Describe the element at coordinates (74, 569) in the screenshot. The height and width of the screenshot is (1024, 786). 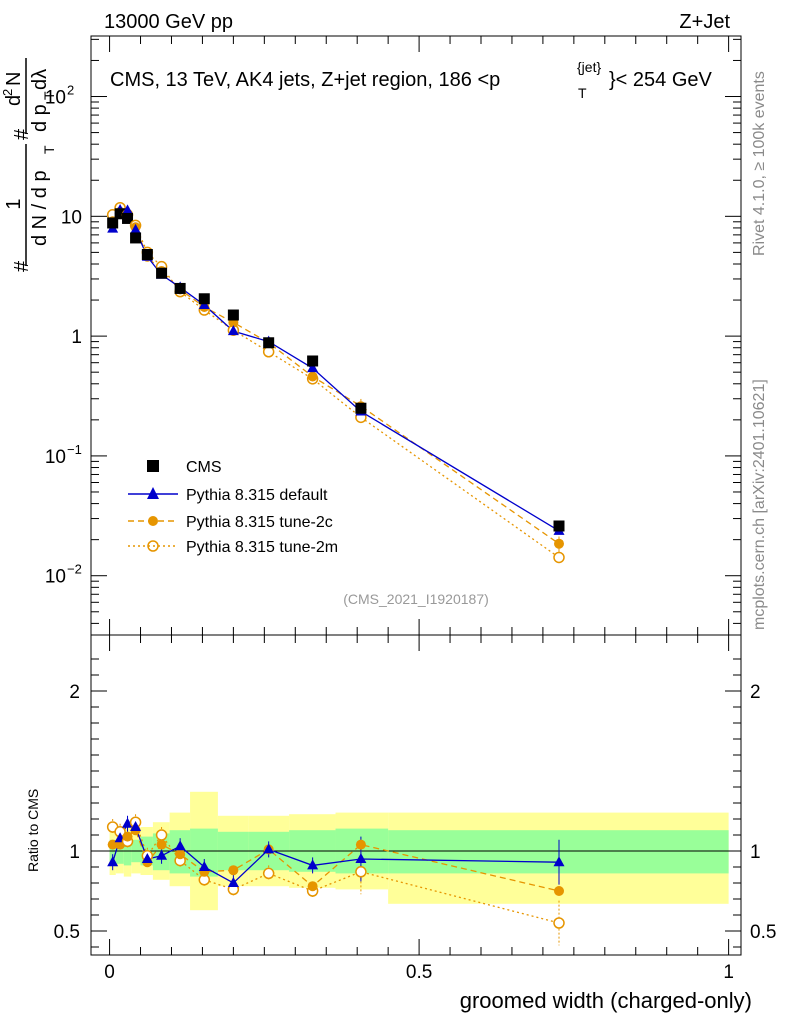
I see `y-tick-label-exp: −2` at that location.